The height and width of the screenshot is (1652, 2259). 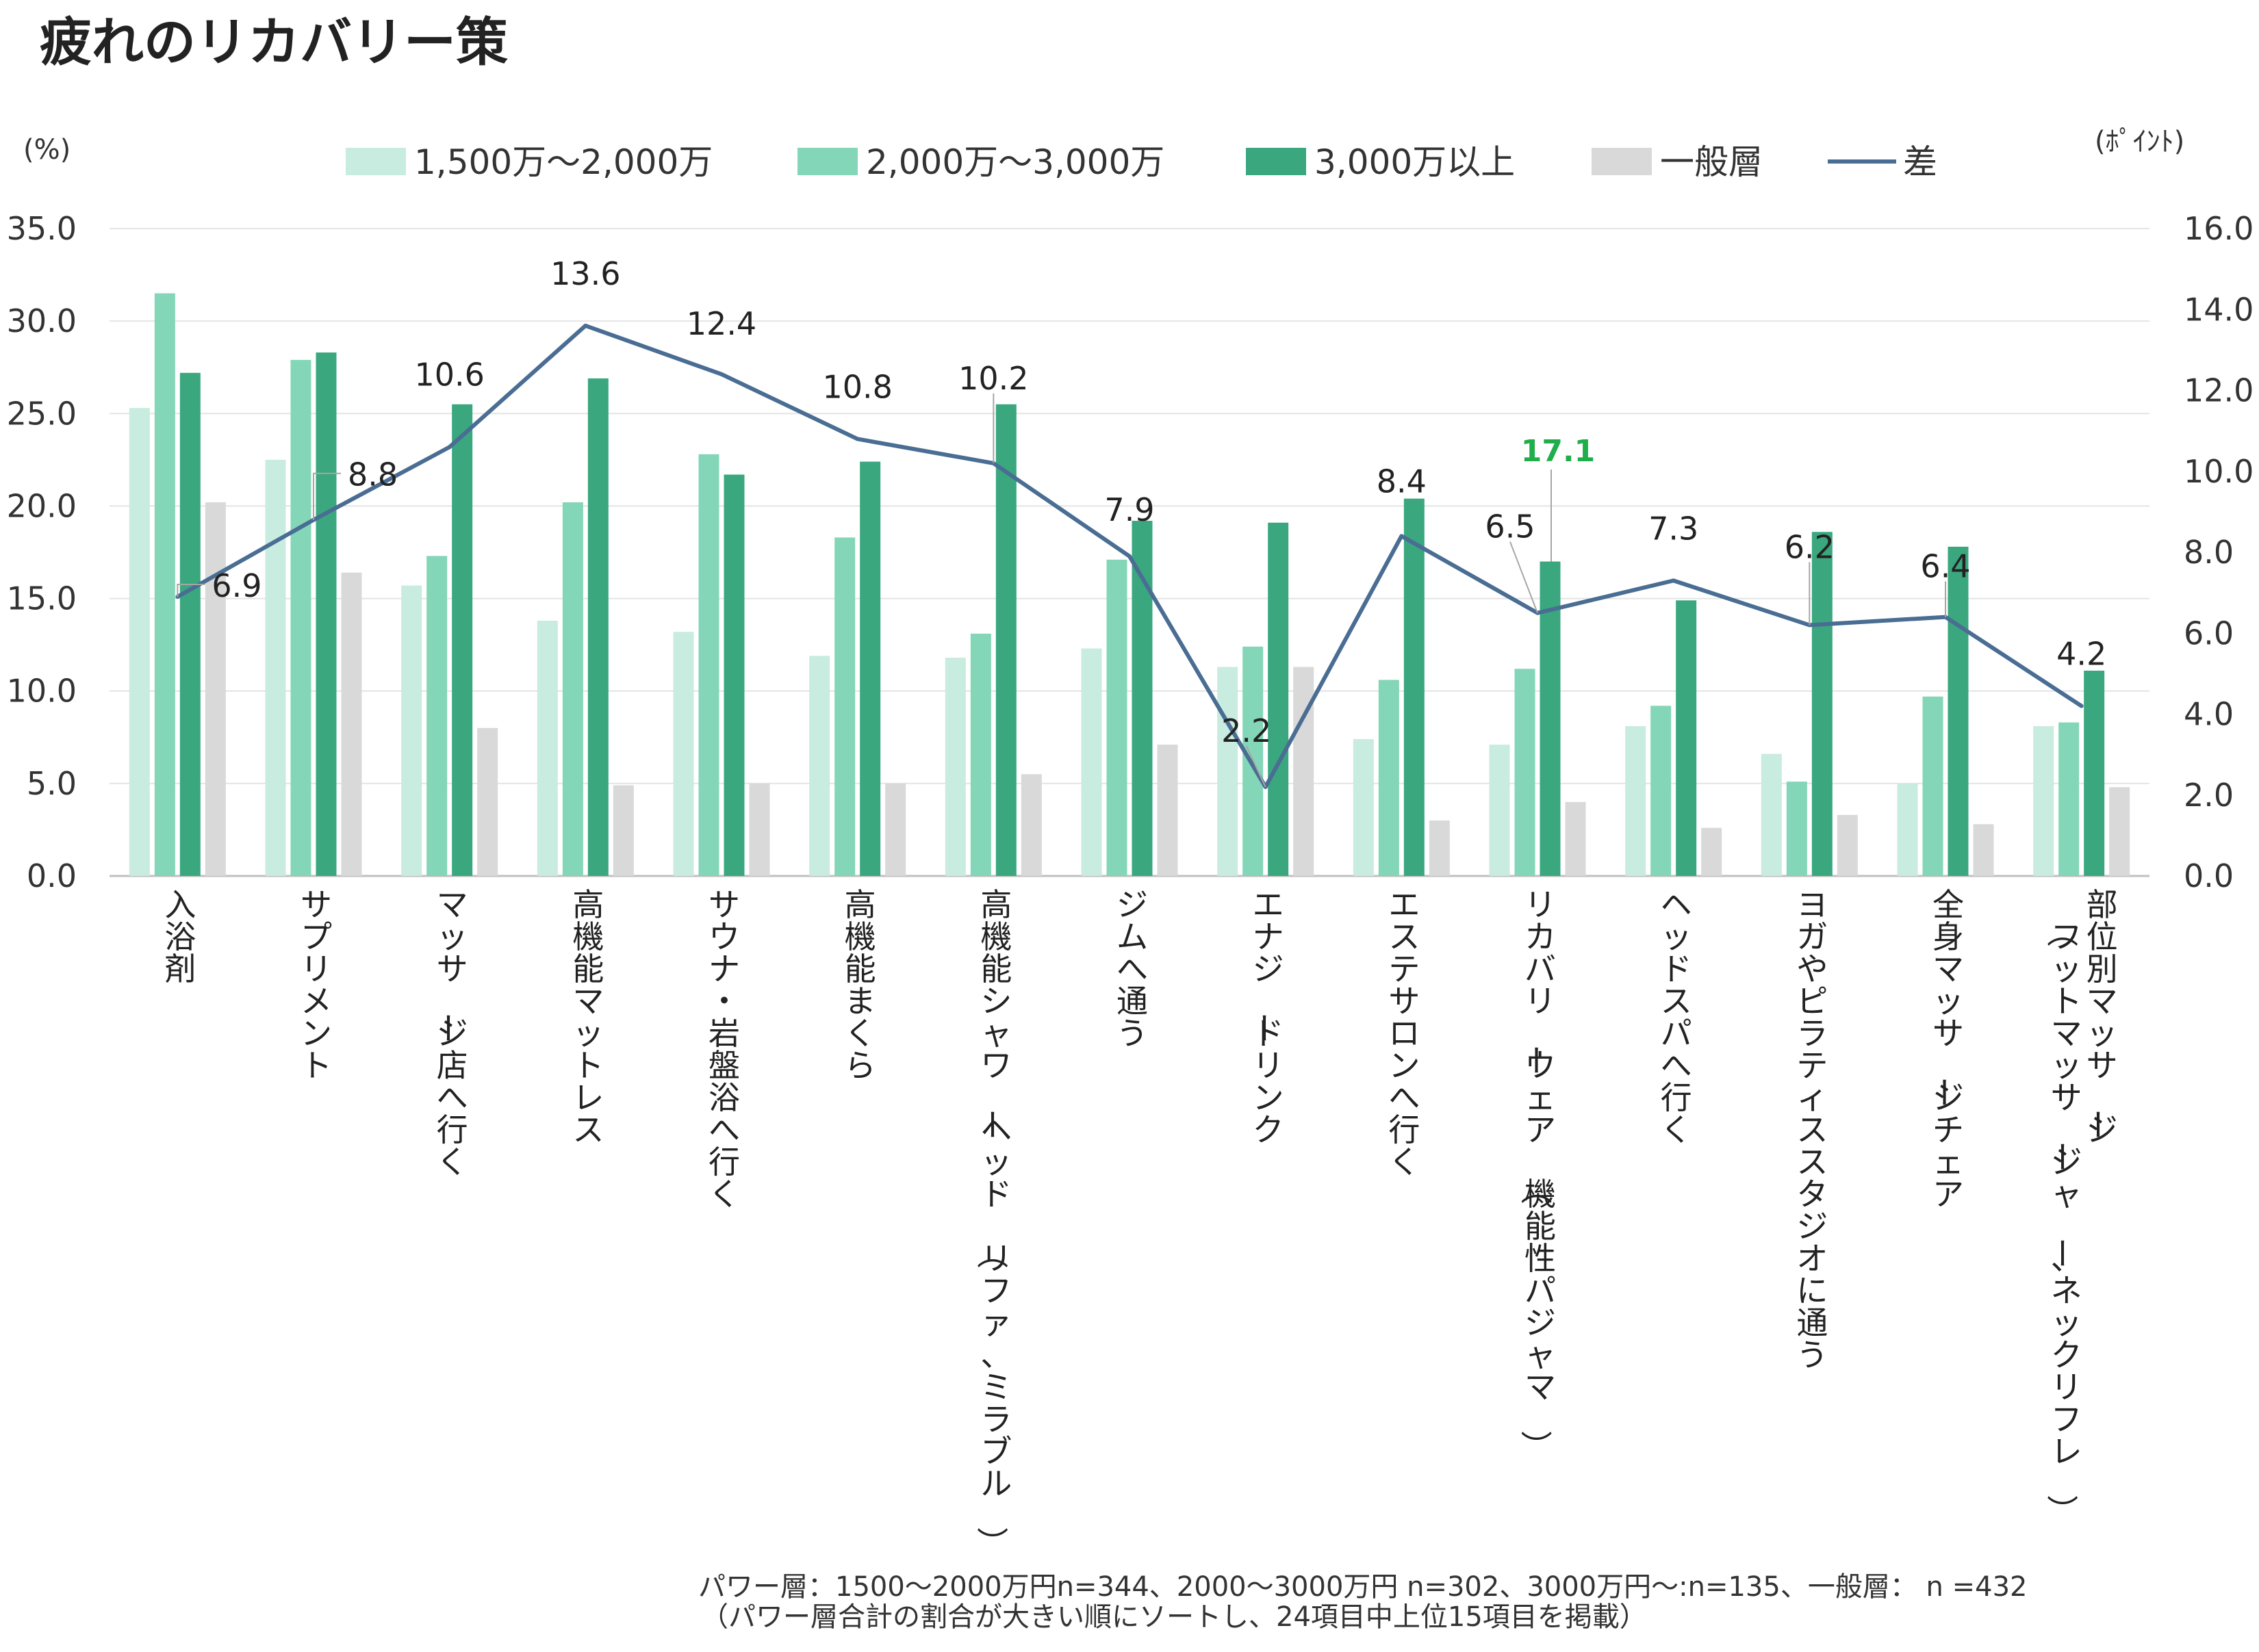 What do you see at coordinates (996, 1002) in the screenshot?
I see `category-glyph: シ` at bounding box center [996, 1002].